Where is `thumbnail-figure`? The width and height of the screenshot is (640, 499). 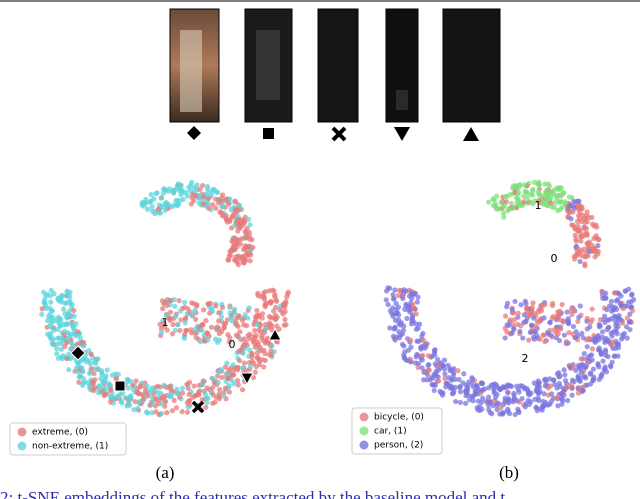 thumbnail-figure is located at coordinates (402, 100).